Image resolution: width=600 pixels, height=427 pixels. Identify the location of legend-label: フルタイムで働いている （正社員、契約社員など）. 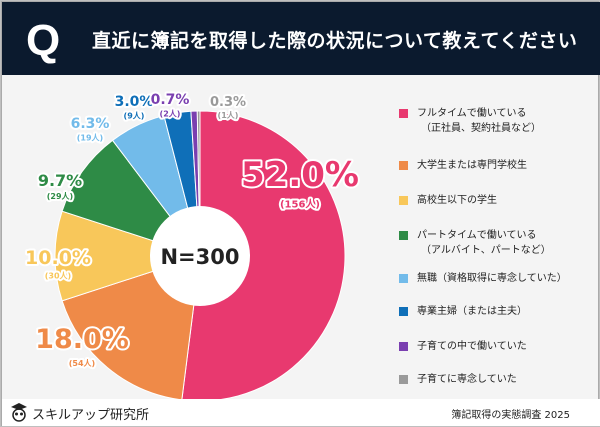
(479, 121).